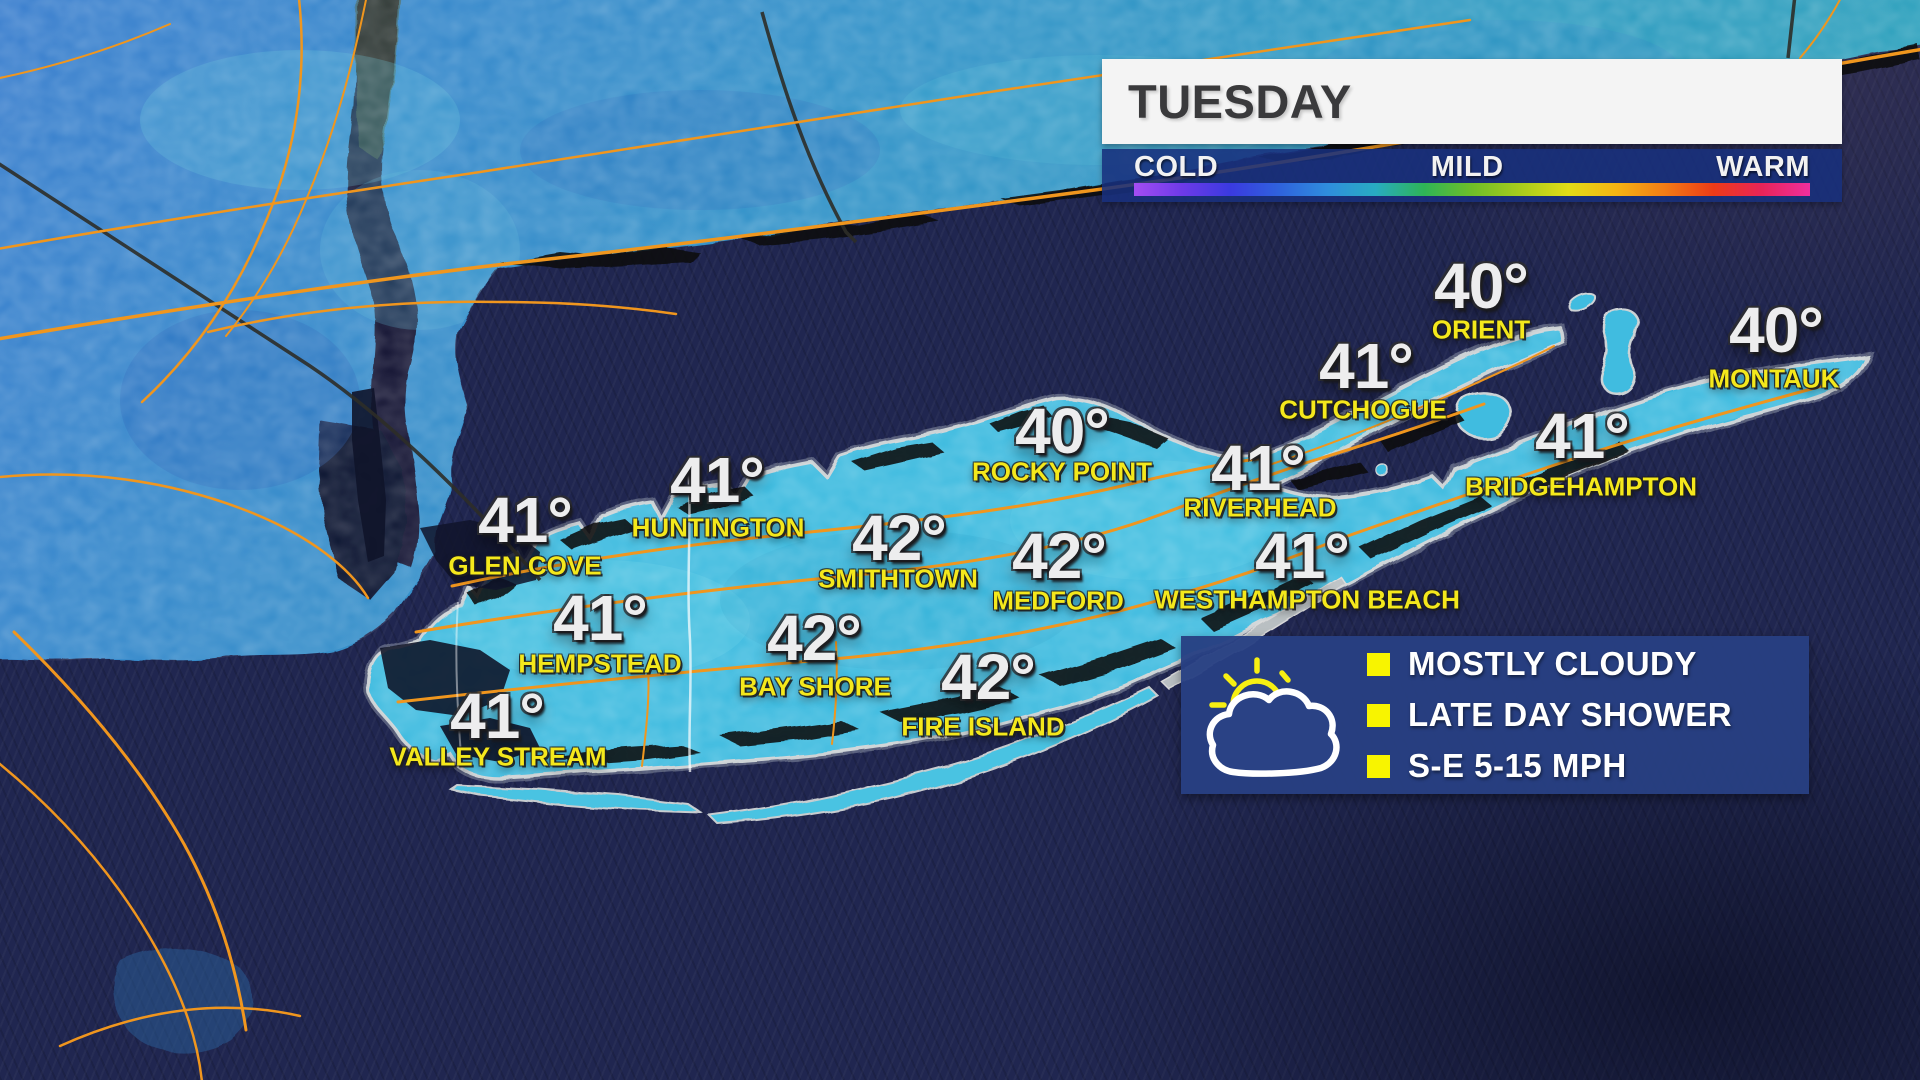 This screenshot has height=1080, width=1920. I want to click on temperature-scale-bar: COLD MILD WARM, so click(1472, 175).